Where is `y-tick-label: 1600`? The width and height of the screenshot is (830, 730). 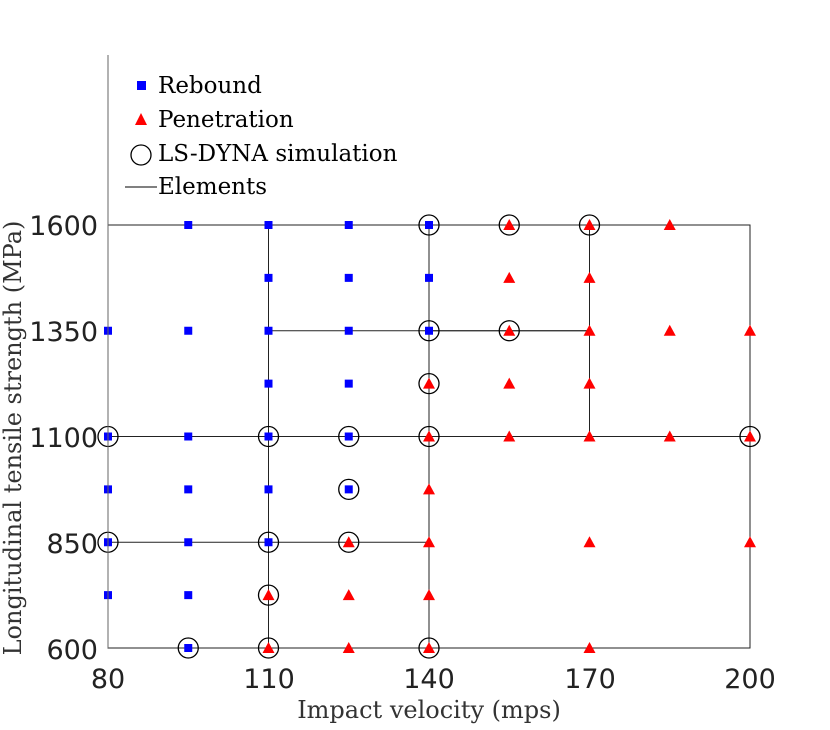 y-tick-label: 1600 is located at coordinates (63, 226).